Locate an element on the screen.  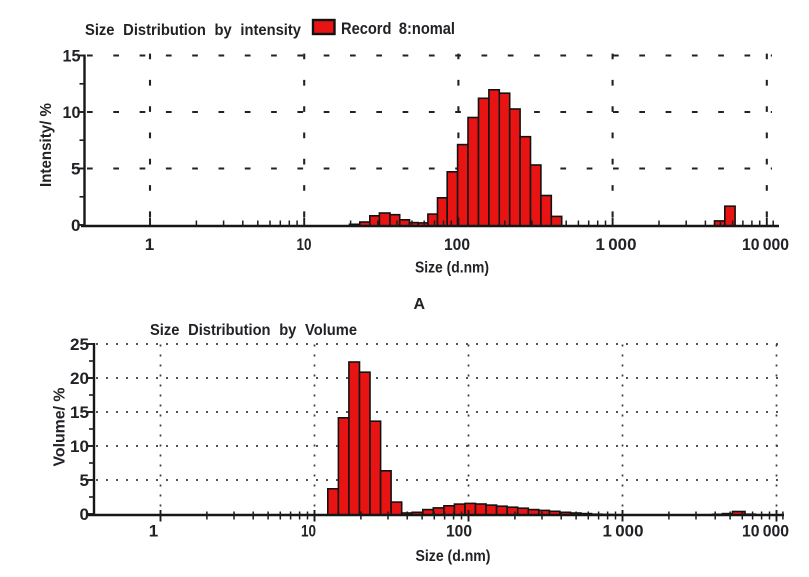
svg-text: Volume/ % is located at coordinates (60, 427).